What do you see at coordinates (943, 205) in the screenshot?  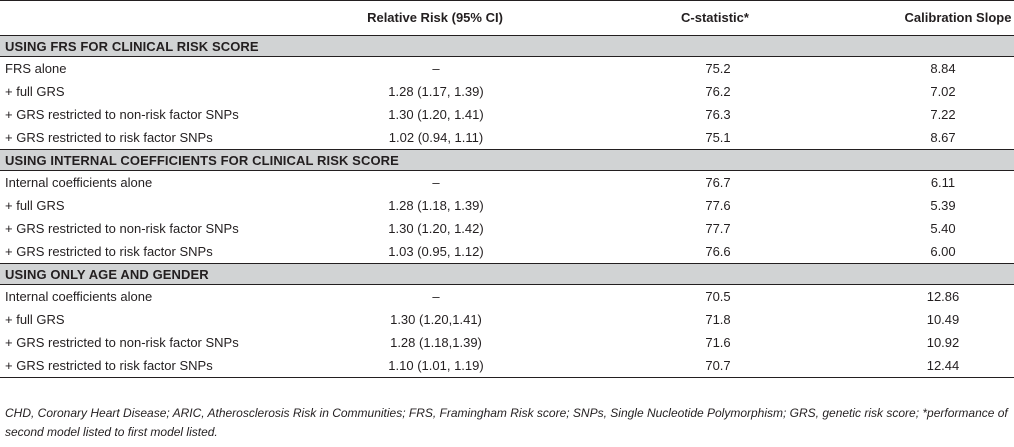 I see `calibration-slope-cell: 5.39` at bounding box center [943, 205].